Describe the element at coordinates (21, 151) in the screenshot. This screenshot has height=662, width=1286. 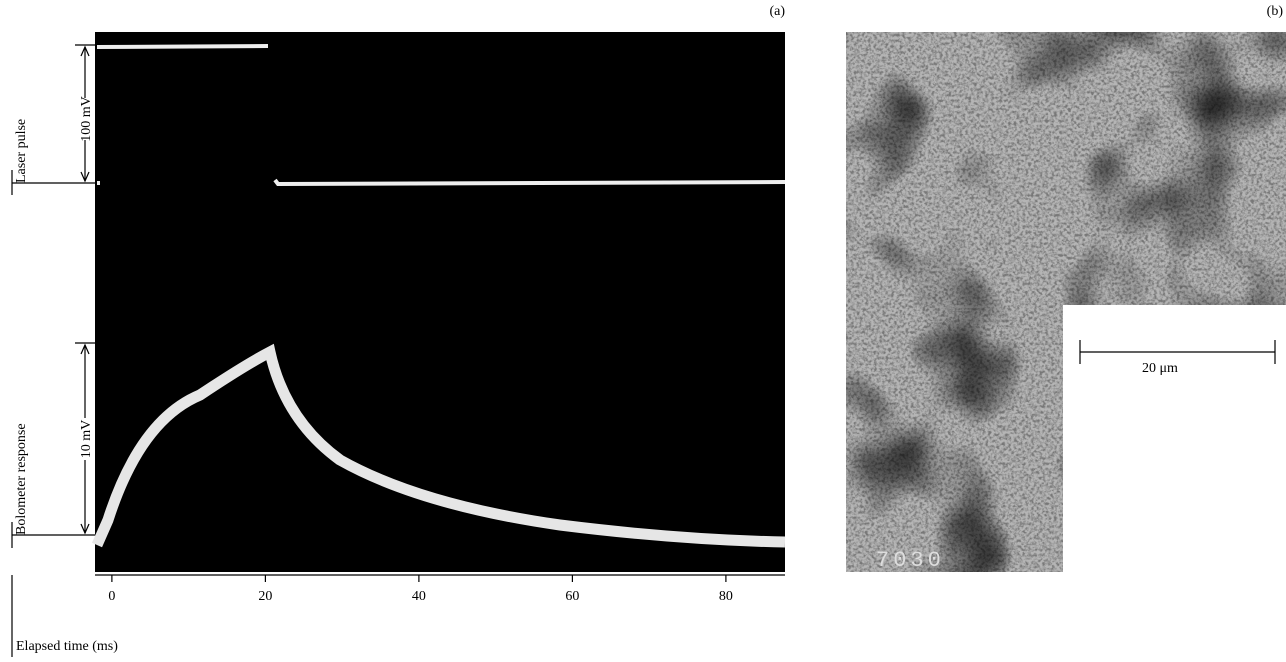
I see `laser-label: Laser pulse` at that location.